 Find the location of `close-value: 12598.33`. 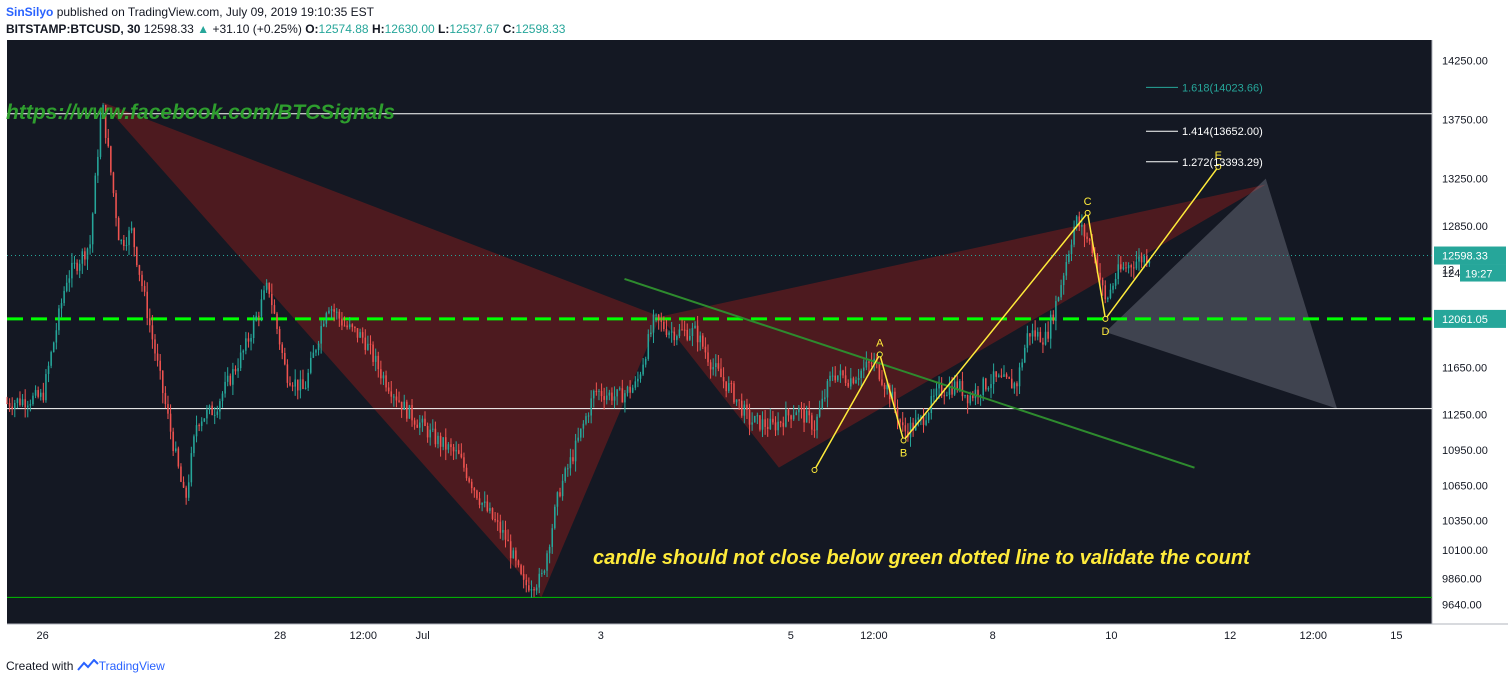

close-value: 12598.33 is located at coordinates (540, 29).